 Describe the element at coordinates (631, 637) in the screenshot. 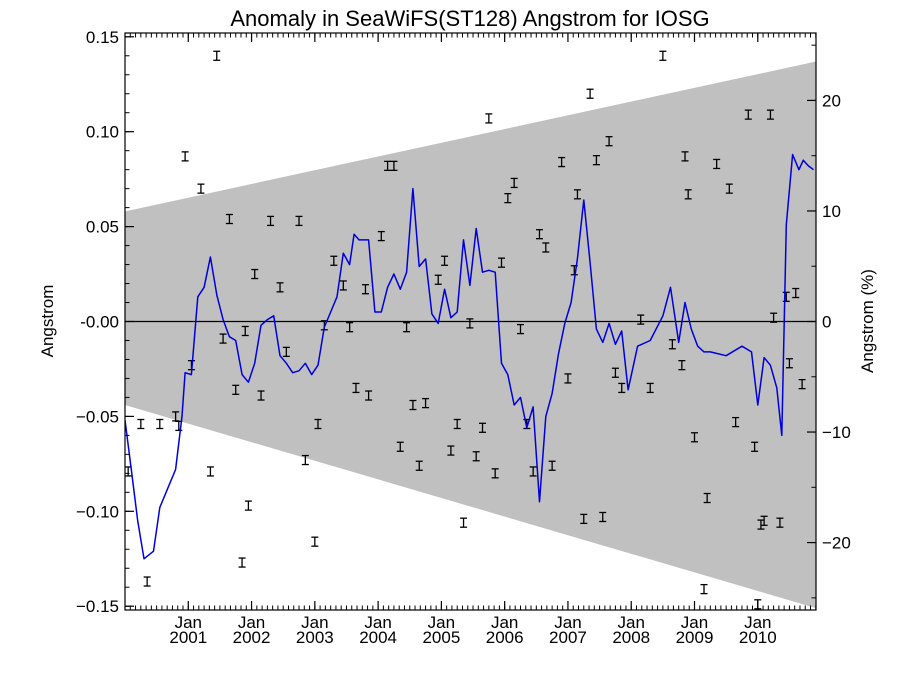

I see `x-tick-label-year: 2008` at that location.